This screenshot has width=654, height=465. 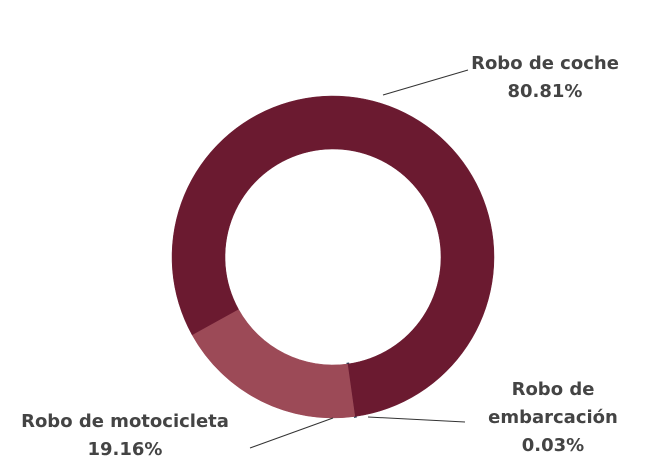 What do you see at coordinates (545, 78) in the screenshot?
I see `slice-label: Robo de coche 80.81%` at bounding box center [545, 78].